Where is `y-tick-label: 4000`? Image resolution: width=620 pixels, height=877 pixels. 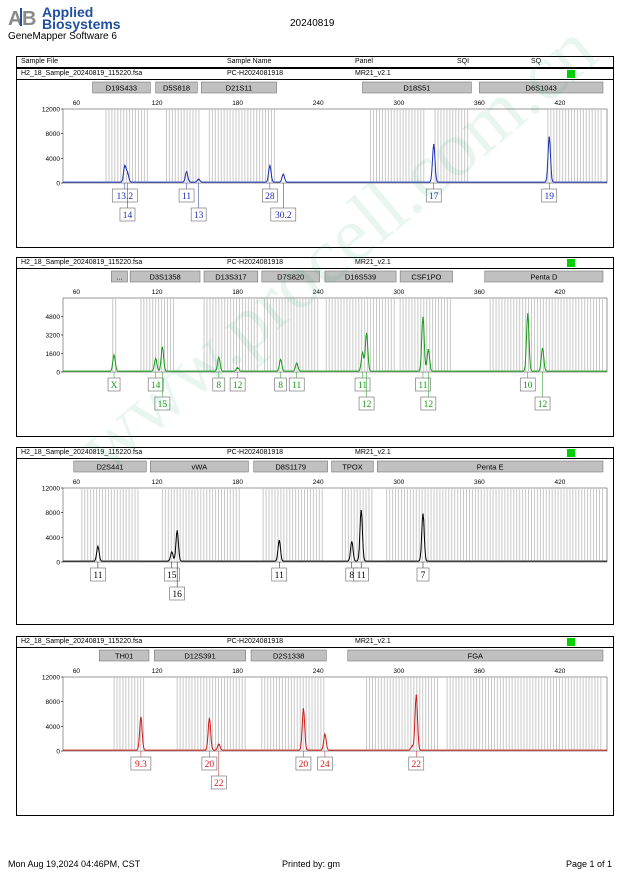 y-tick-label: 4000 is located at coordinates (53, 727).